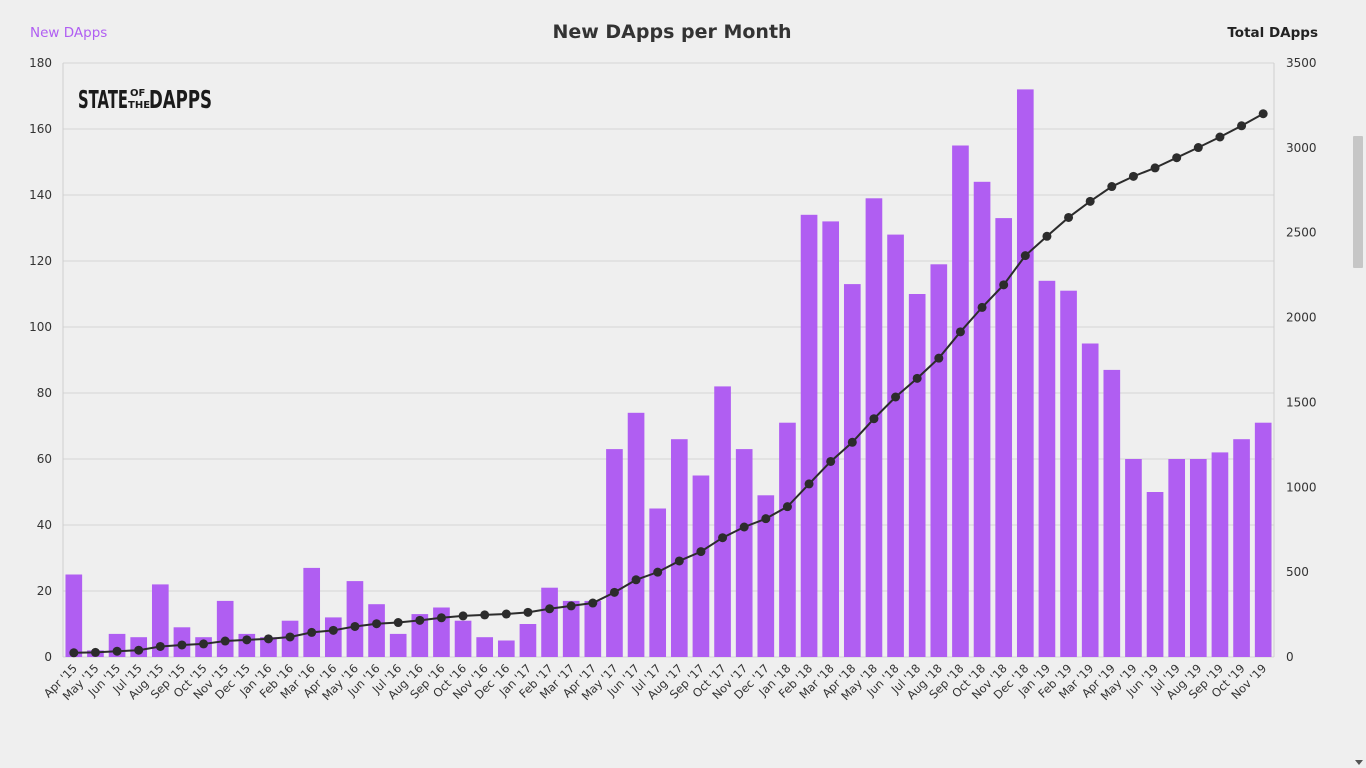  I want to click on legend-right-label: Total DApps, so click(1272, 33).